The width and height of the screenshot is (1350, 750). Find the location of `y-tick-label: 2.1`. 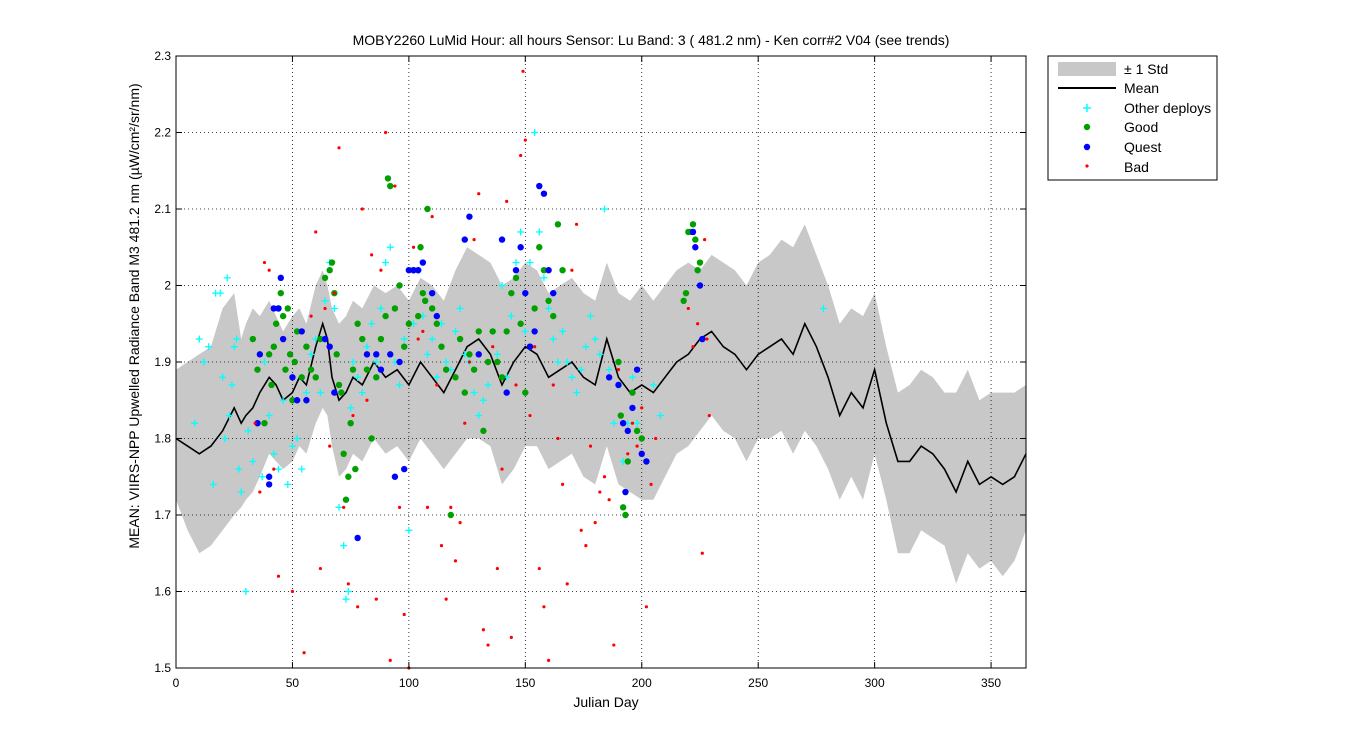

y-tick-label: 2.1 is located at coordinates (162, 209).